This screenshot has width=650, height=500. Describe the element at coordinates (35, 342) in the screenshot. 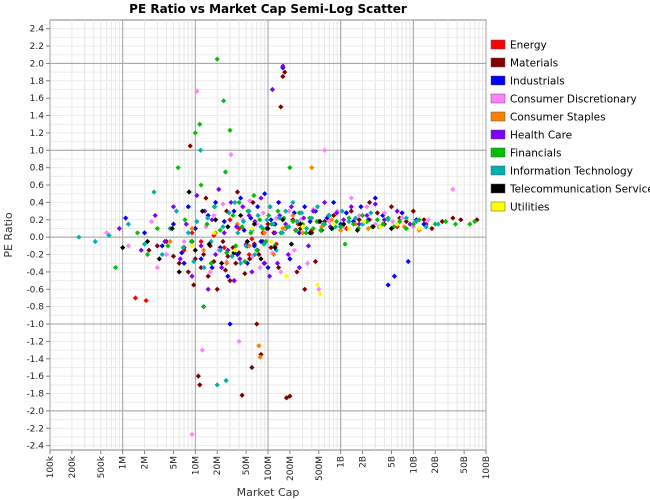

I see `y-tick-label: -1.2` at that location.